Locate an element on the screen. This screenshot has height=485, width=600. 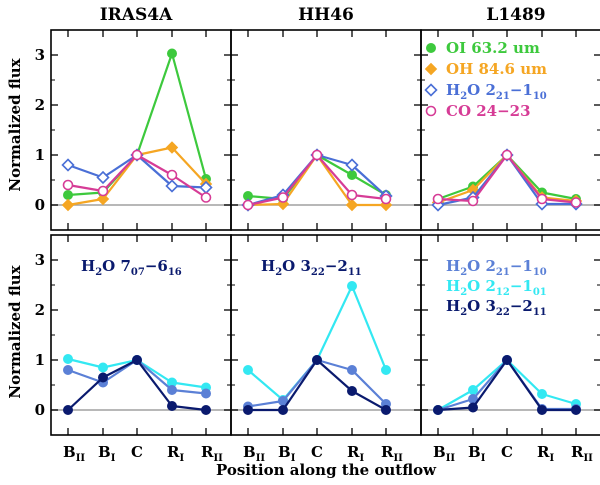
x-tick-label-4-part-0: R is located at coordinates (207, 452).